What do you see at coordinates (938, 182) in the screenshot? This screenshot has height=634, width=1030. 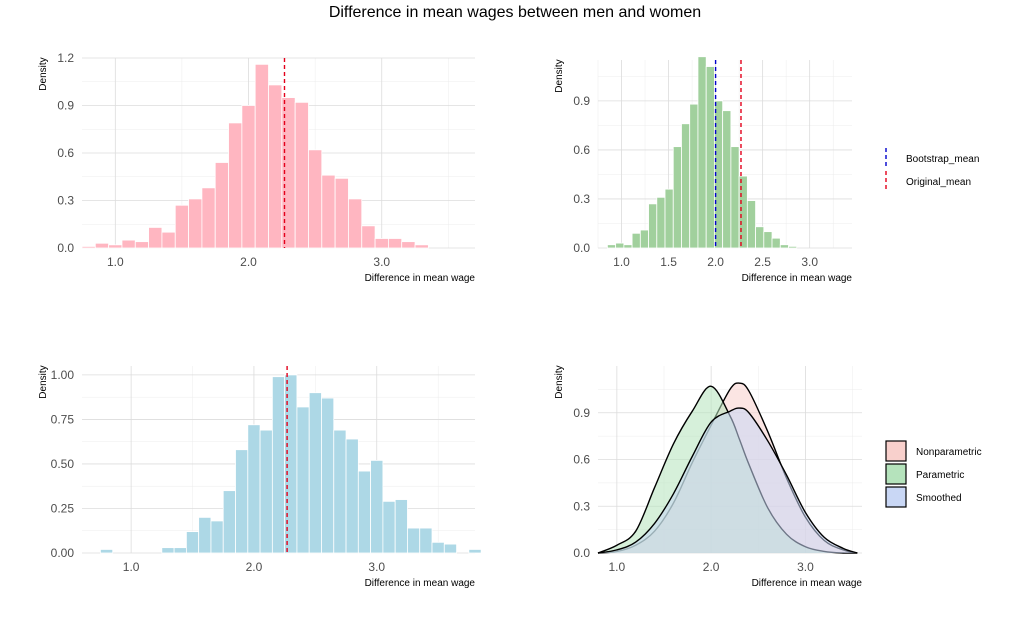 I see `legend-label: Original_mean` at bounding box center [938, 182].